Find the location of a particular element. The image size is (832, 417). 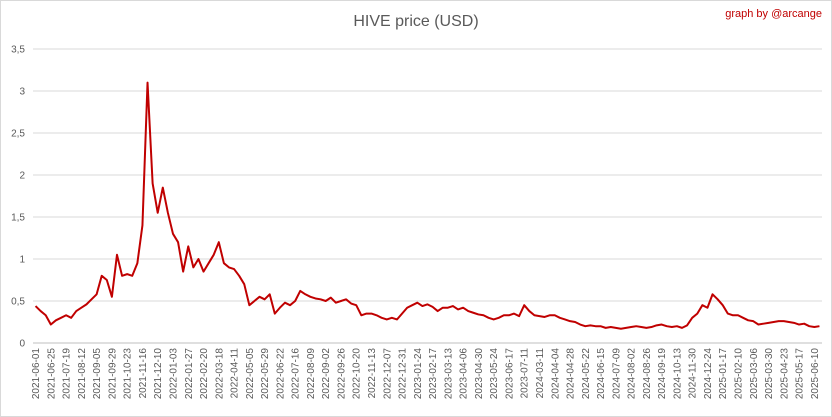

x-tick-label: 2022-04-11 is located at coordinates (235, 373).